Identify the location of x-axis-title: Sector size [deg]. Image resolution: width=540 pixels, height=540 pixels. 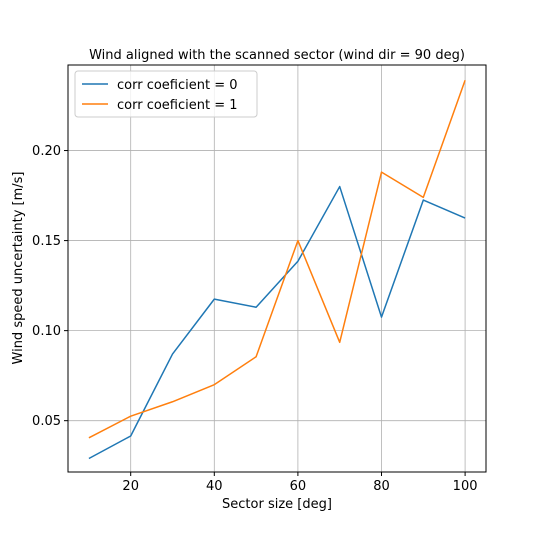
(277, 504).